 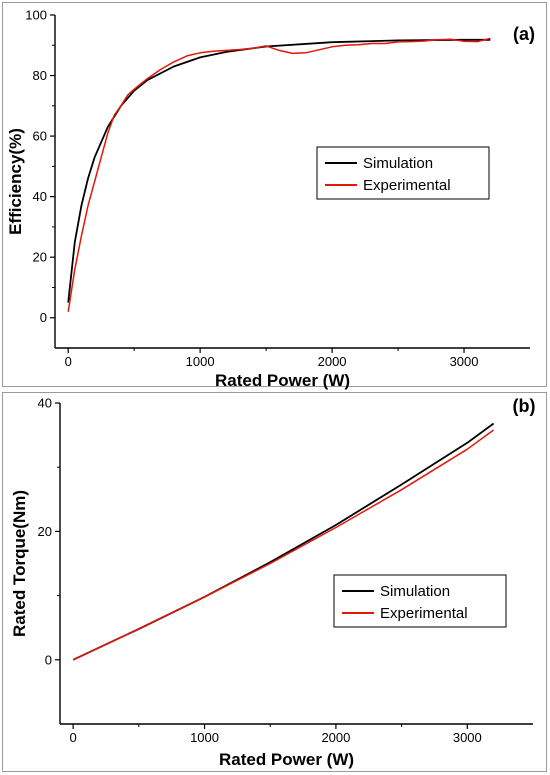 What do you see at coordinates (524, 34) in the screenshot?
I see `panel-label: (a)` at bounding box center [524, 34].